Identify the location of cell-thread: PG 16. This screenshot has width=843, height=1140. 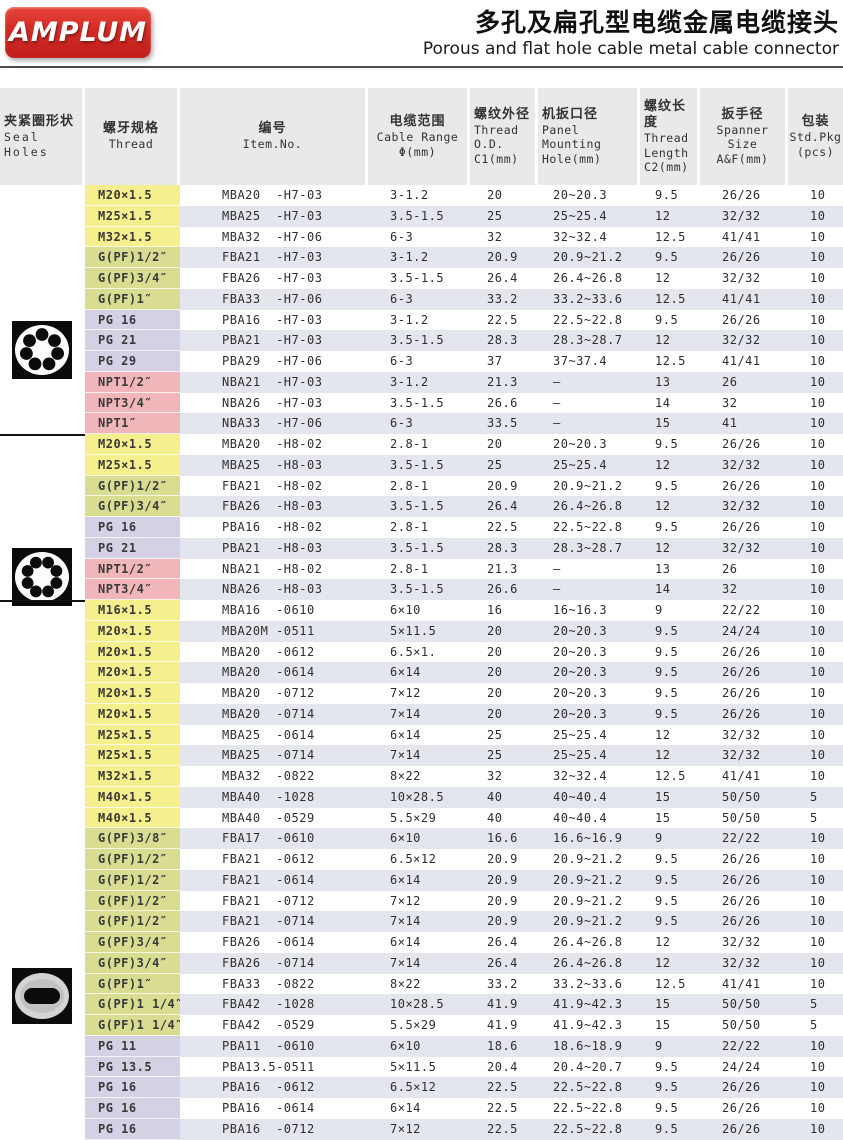
(132, 1129).